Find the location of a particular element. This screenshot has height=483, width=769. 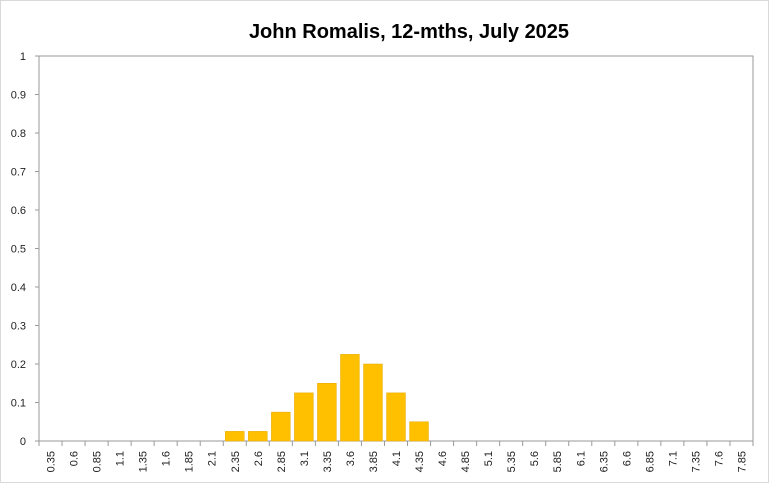

x-tick-label: 4.85 is located at coordinates (466, 461).